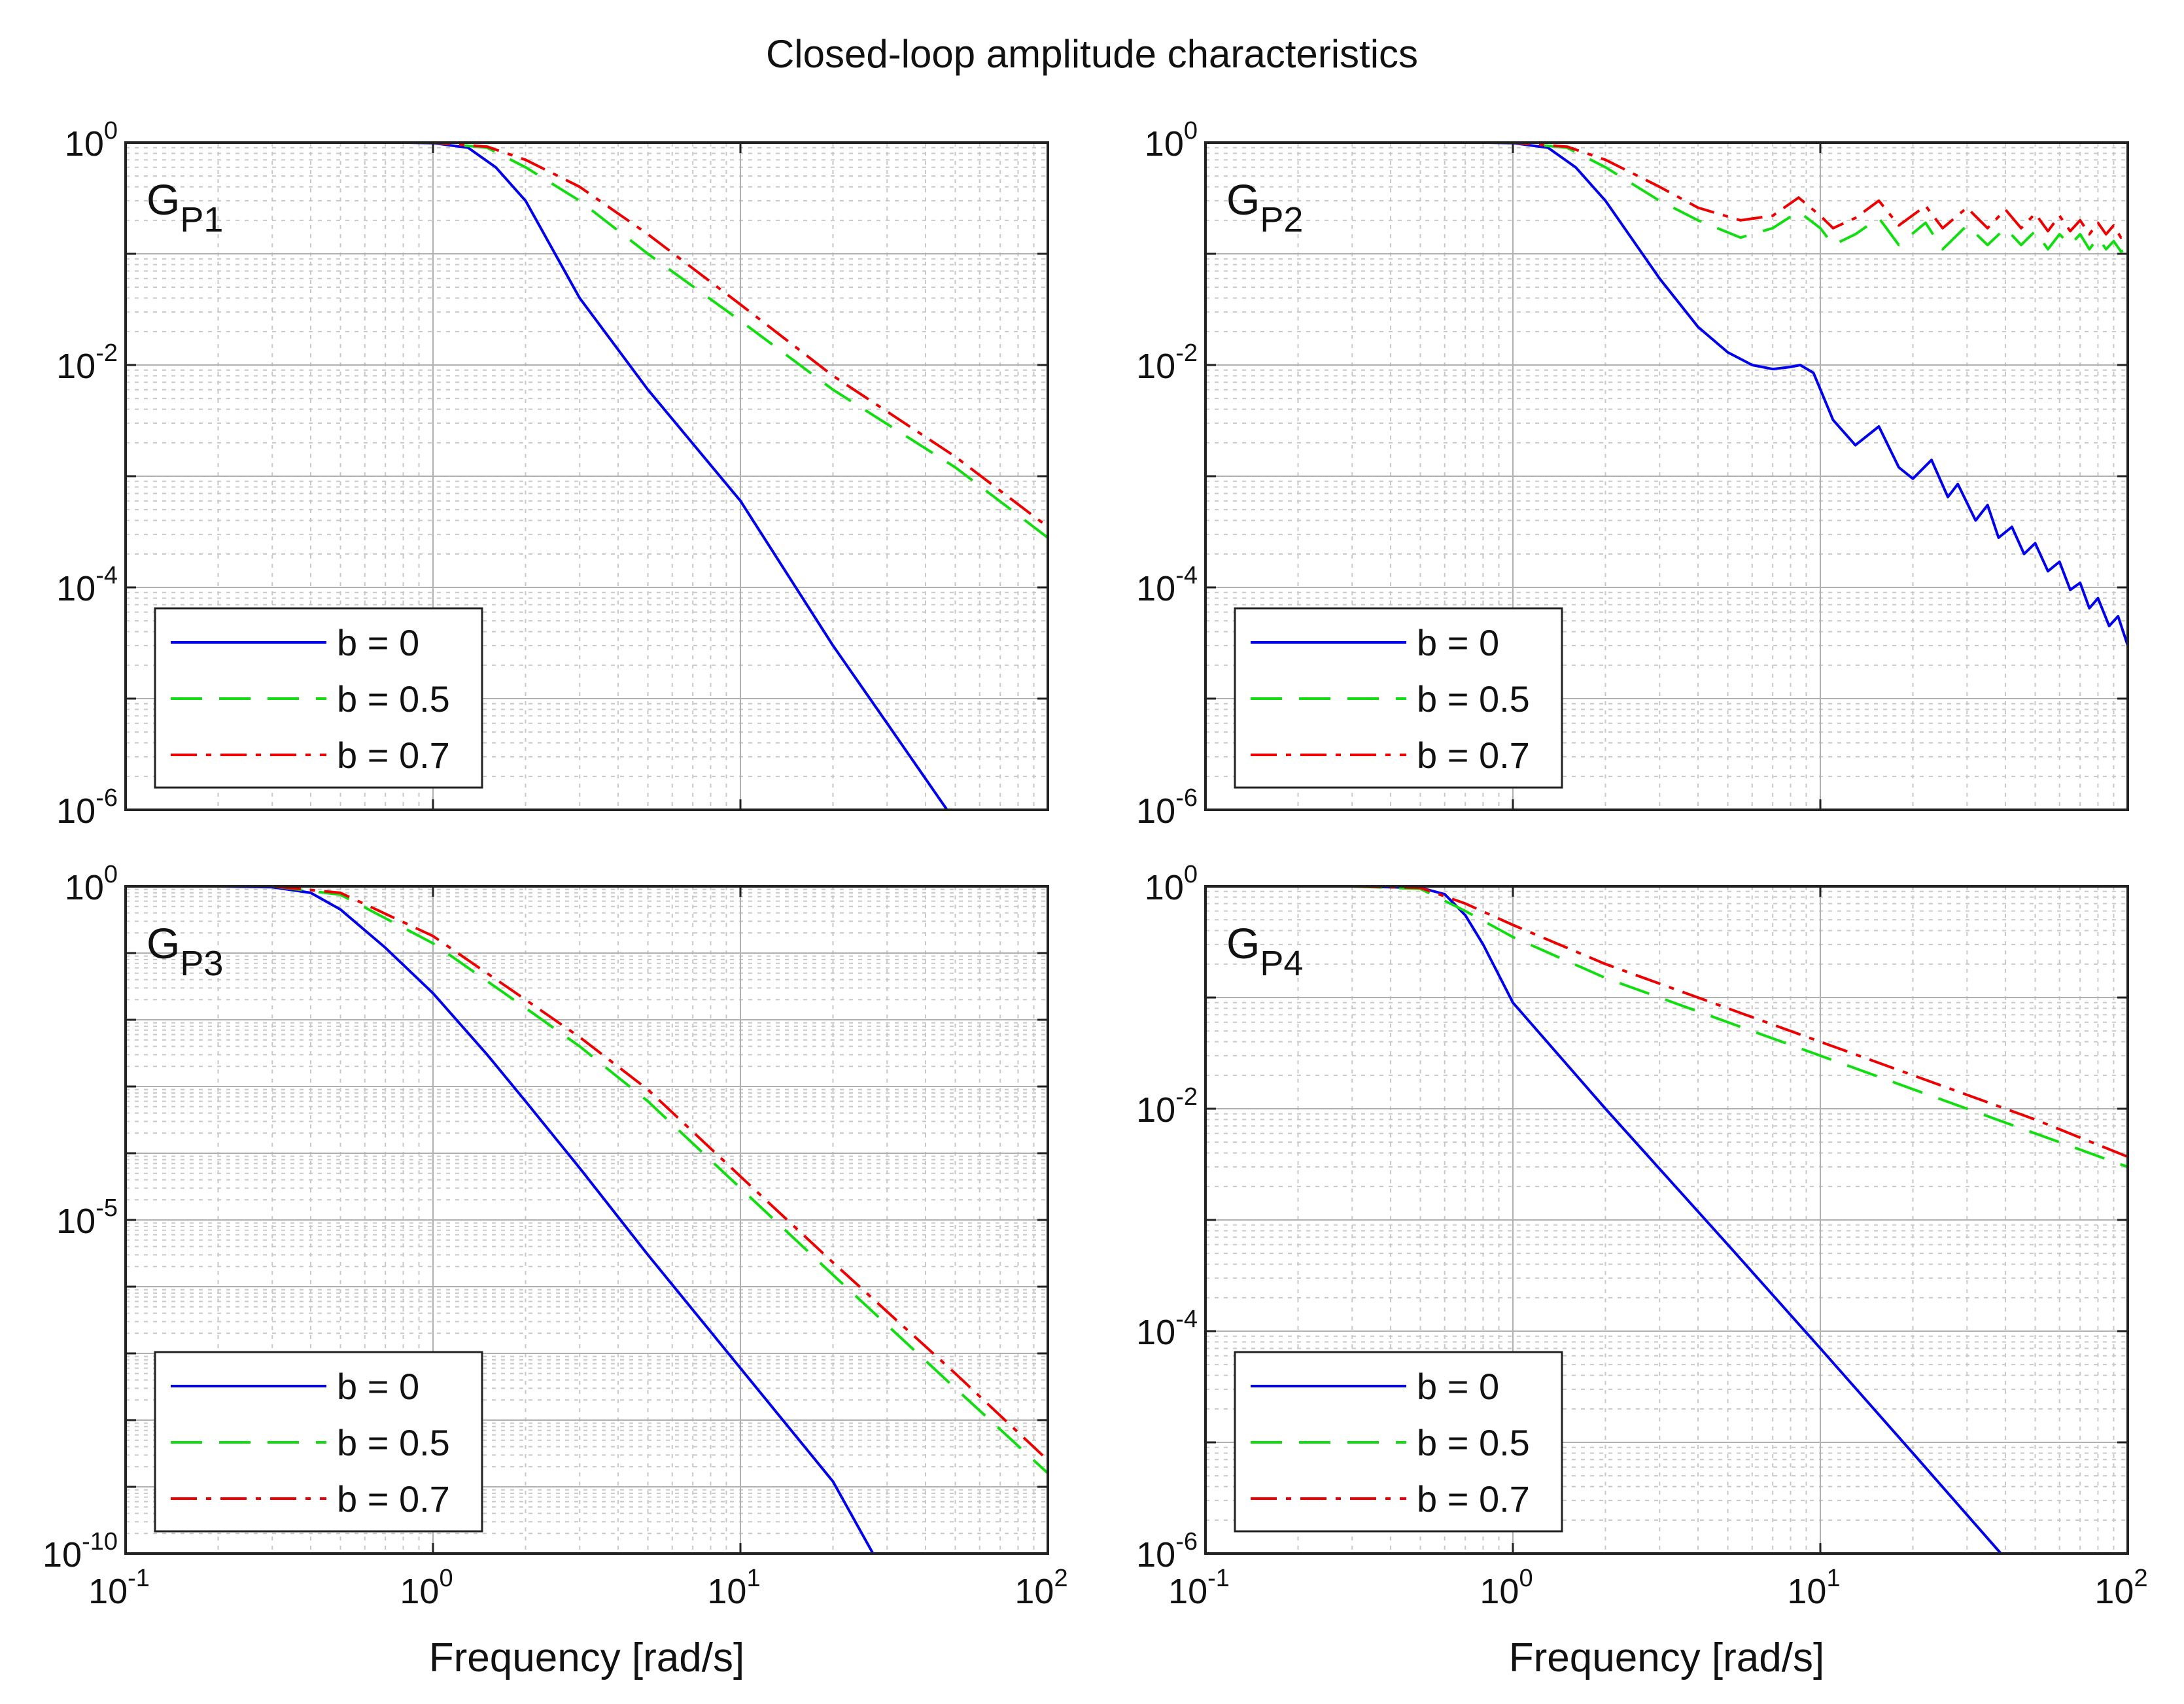 This screenshot has width=2184, height=1704. I want to click on y-tick-label: 10⁻⁵, so click(87, 1217).